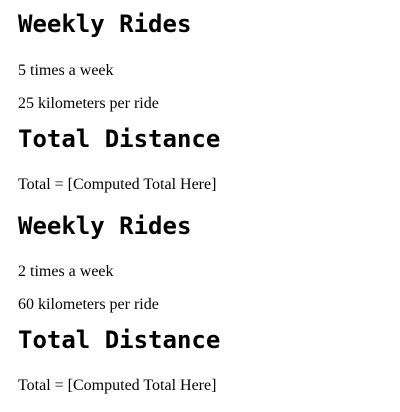 Image resolution: width=400 pixels, height=412 pixels. Describe the element at coordinates (66, 271) in the screenshot. I see `ride-frequency: 2 times a week` at that location.